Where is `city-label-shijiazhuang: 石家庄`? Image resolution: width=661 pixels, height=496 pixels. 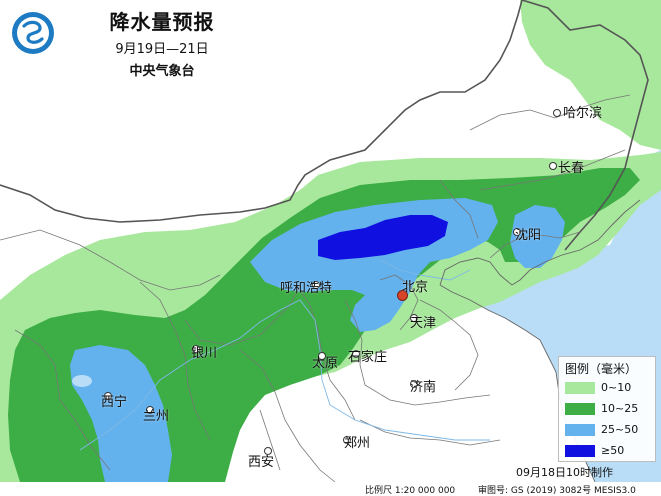 city-label-shijiazhuang: 石家庄 is located at coordinates (368, 357).